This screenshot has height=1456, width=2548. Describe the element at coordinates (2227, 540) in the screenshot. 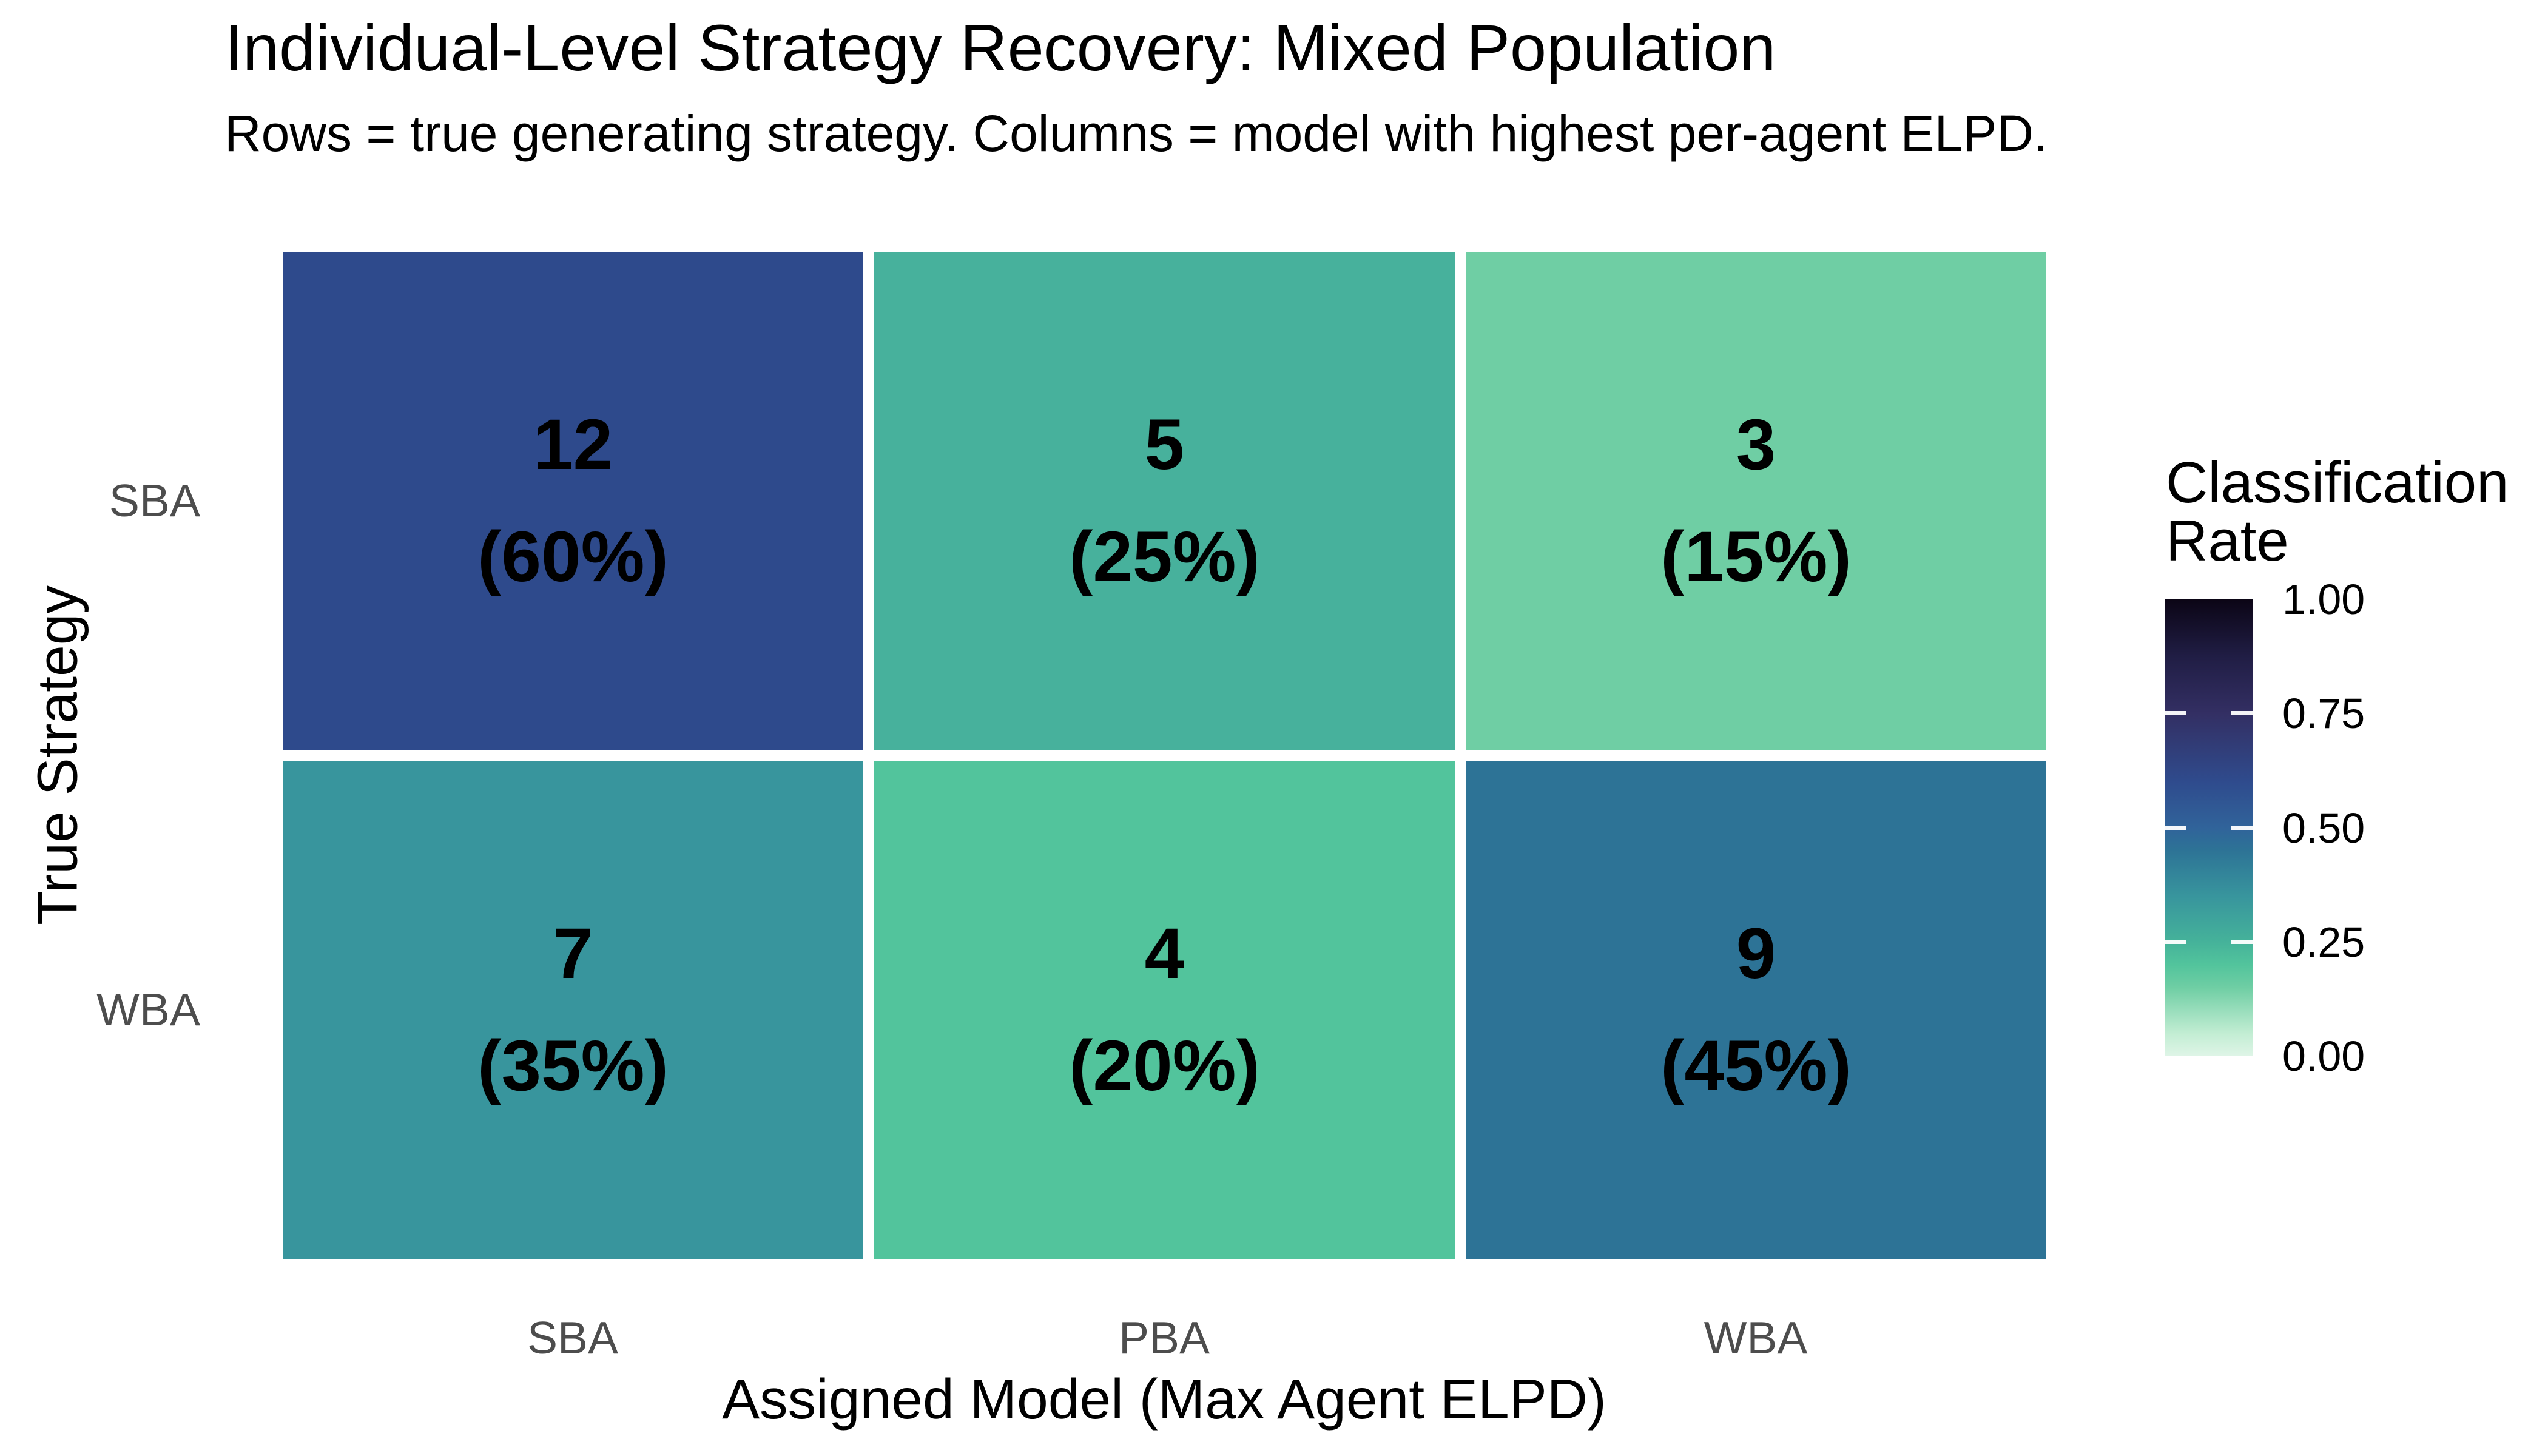

I see `legend-title-line2: Rate` at that location.